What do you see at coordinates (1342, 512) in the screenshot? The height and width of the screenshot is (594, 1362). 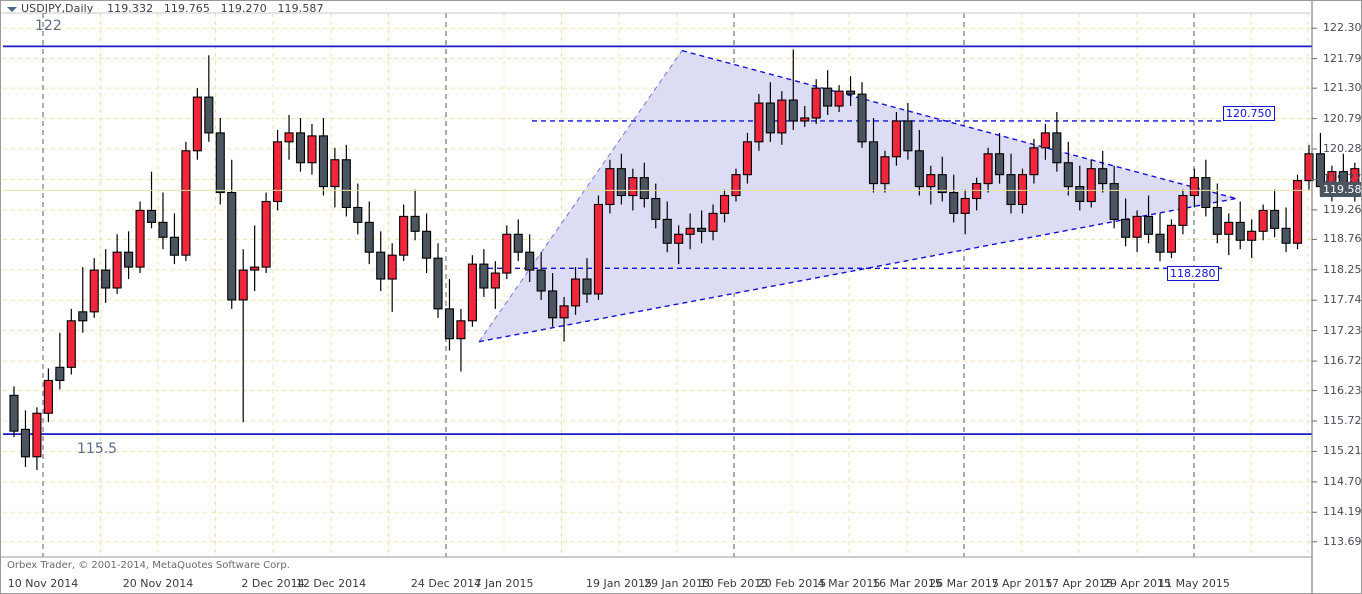 I see `y-axis-tick-label: 114.190` at bounding box center [1342, 512].